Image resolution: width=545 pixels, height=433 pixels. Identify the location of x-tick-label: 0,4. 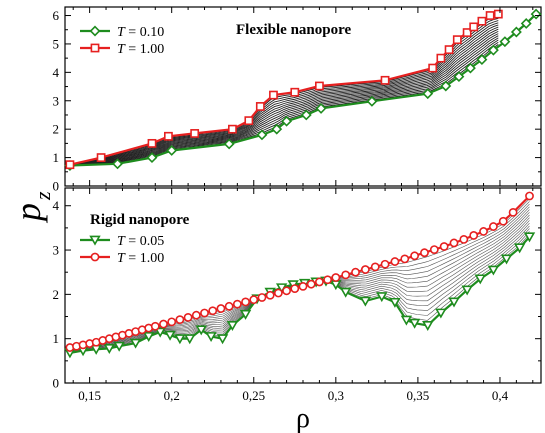
(500, 395).